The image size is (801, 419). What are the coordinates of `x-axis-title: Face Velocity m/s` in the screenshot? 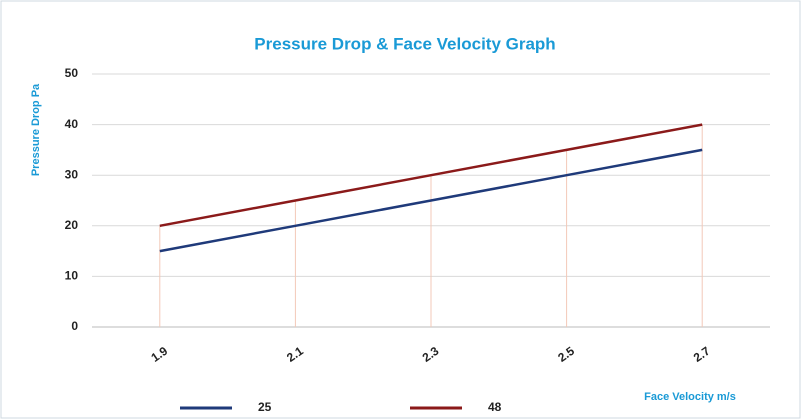 It's located at (690, 397).